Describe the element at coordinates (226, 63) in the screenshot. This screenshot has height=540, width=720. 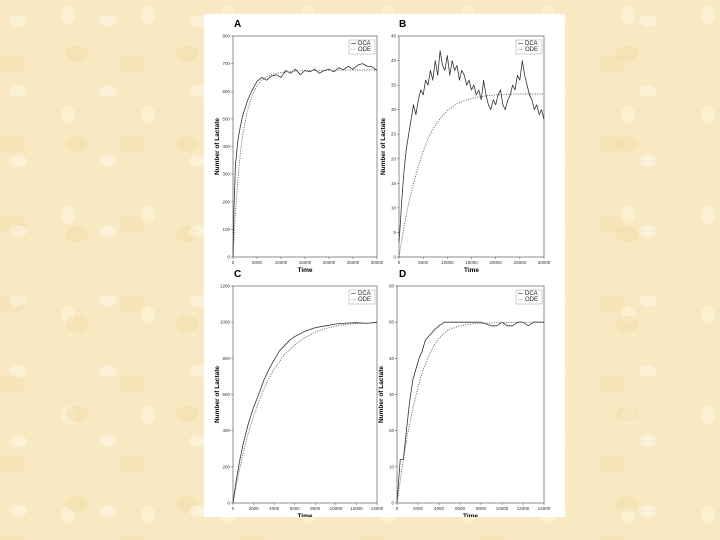
I see `y-tick-label: 700` at that location.